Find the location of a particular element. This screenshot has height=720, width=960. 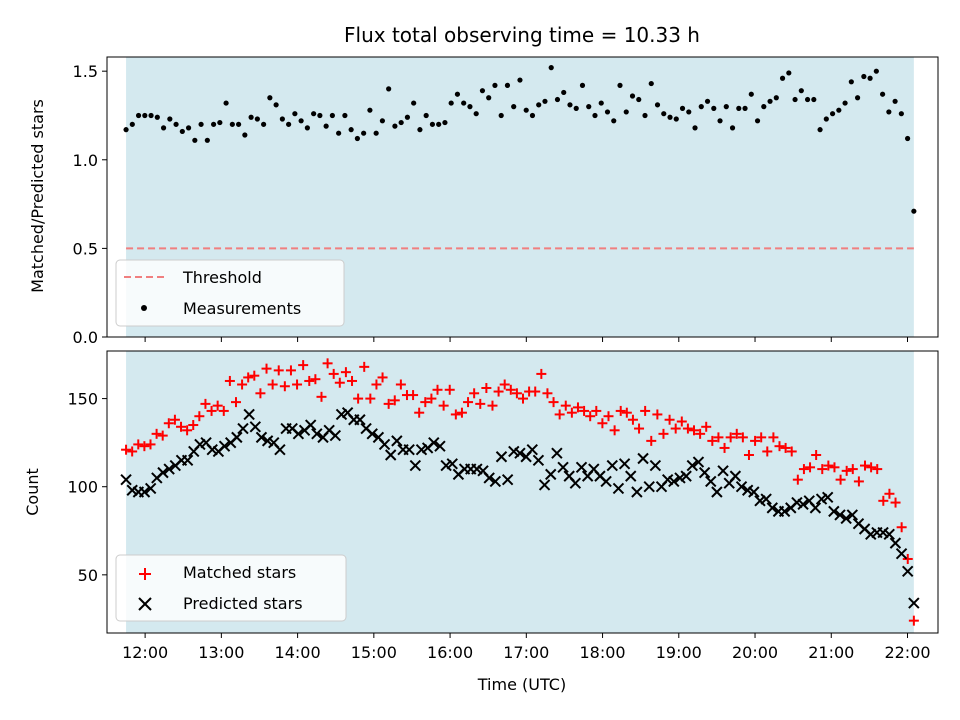

x-tick-label: 13:00 is located at coordinates (221, 652).